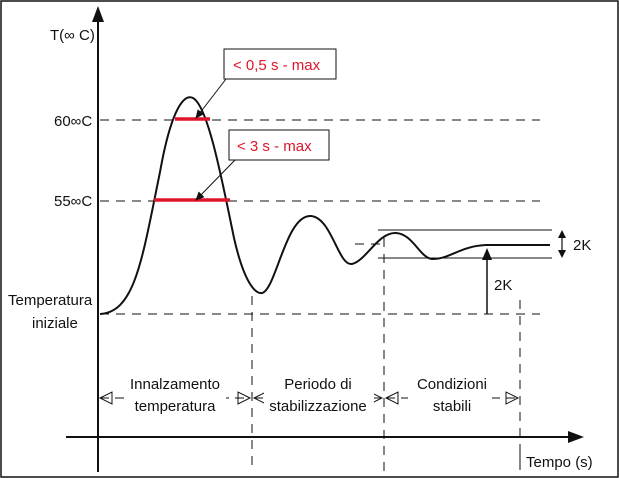 The image size is (619, 478). Describe the element at coordinates (318, 406) in the screenshot. I see `phase2-label-line2: stabilizzazione` at that location.